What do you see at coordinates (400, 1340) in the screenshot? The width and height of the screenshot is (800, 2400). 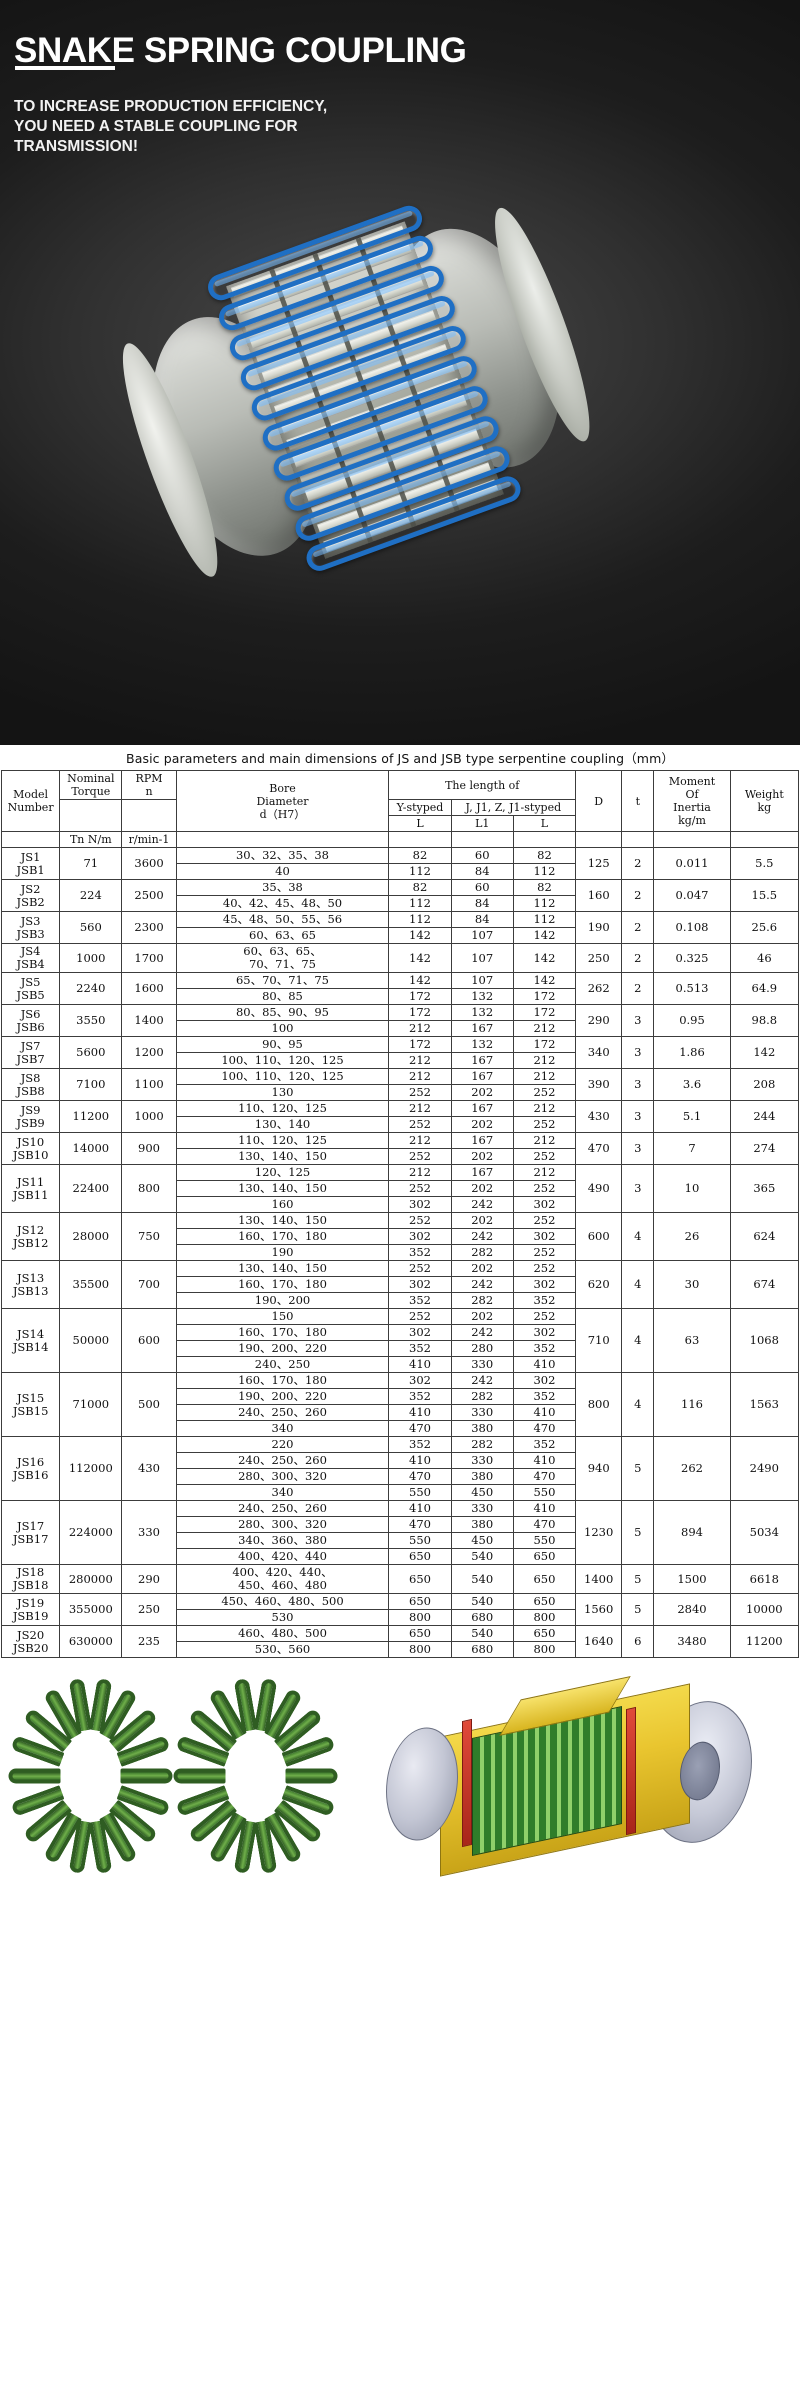 I see `table-row: JS14 JSB14 50000 600 150 252 202 252 710 4 63 1068` at bounding box center [400, 1340].